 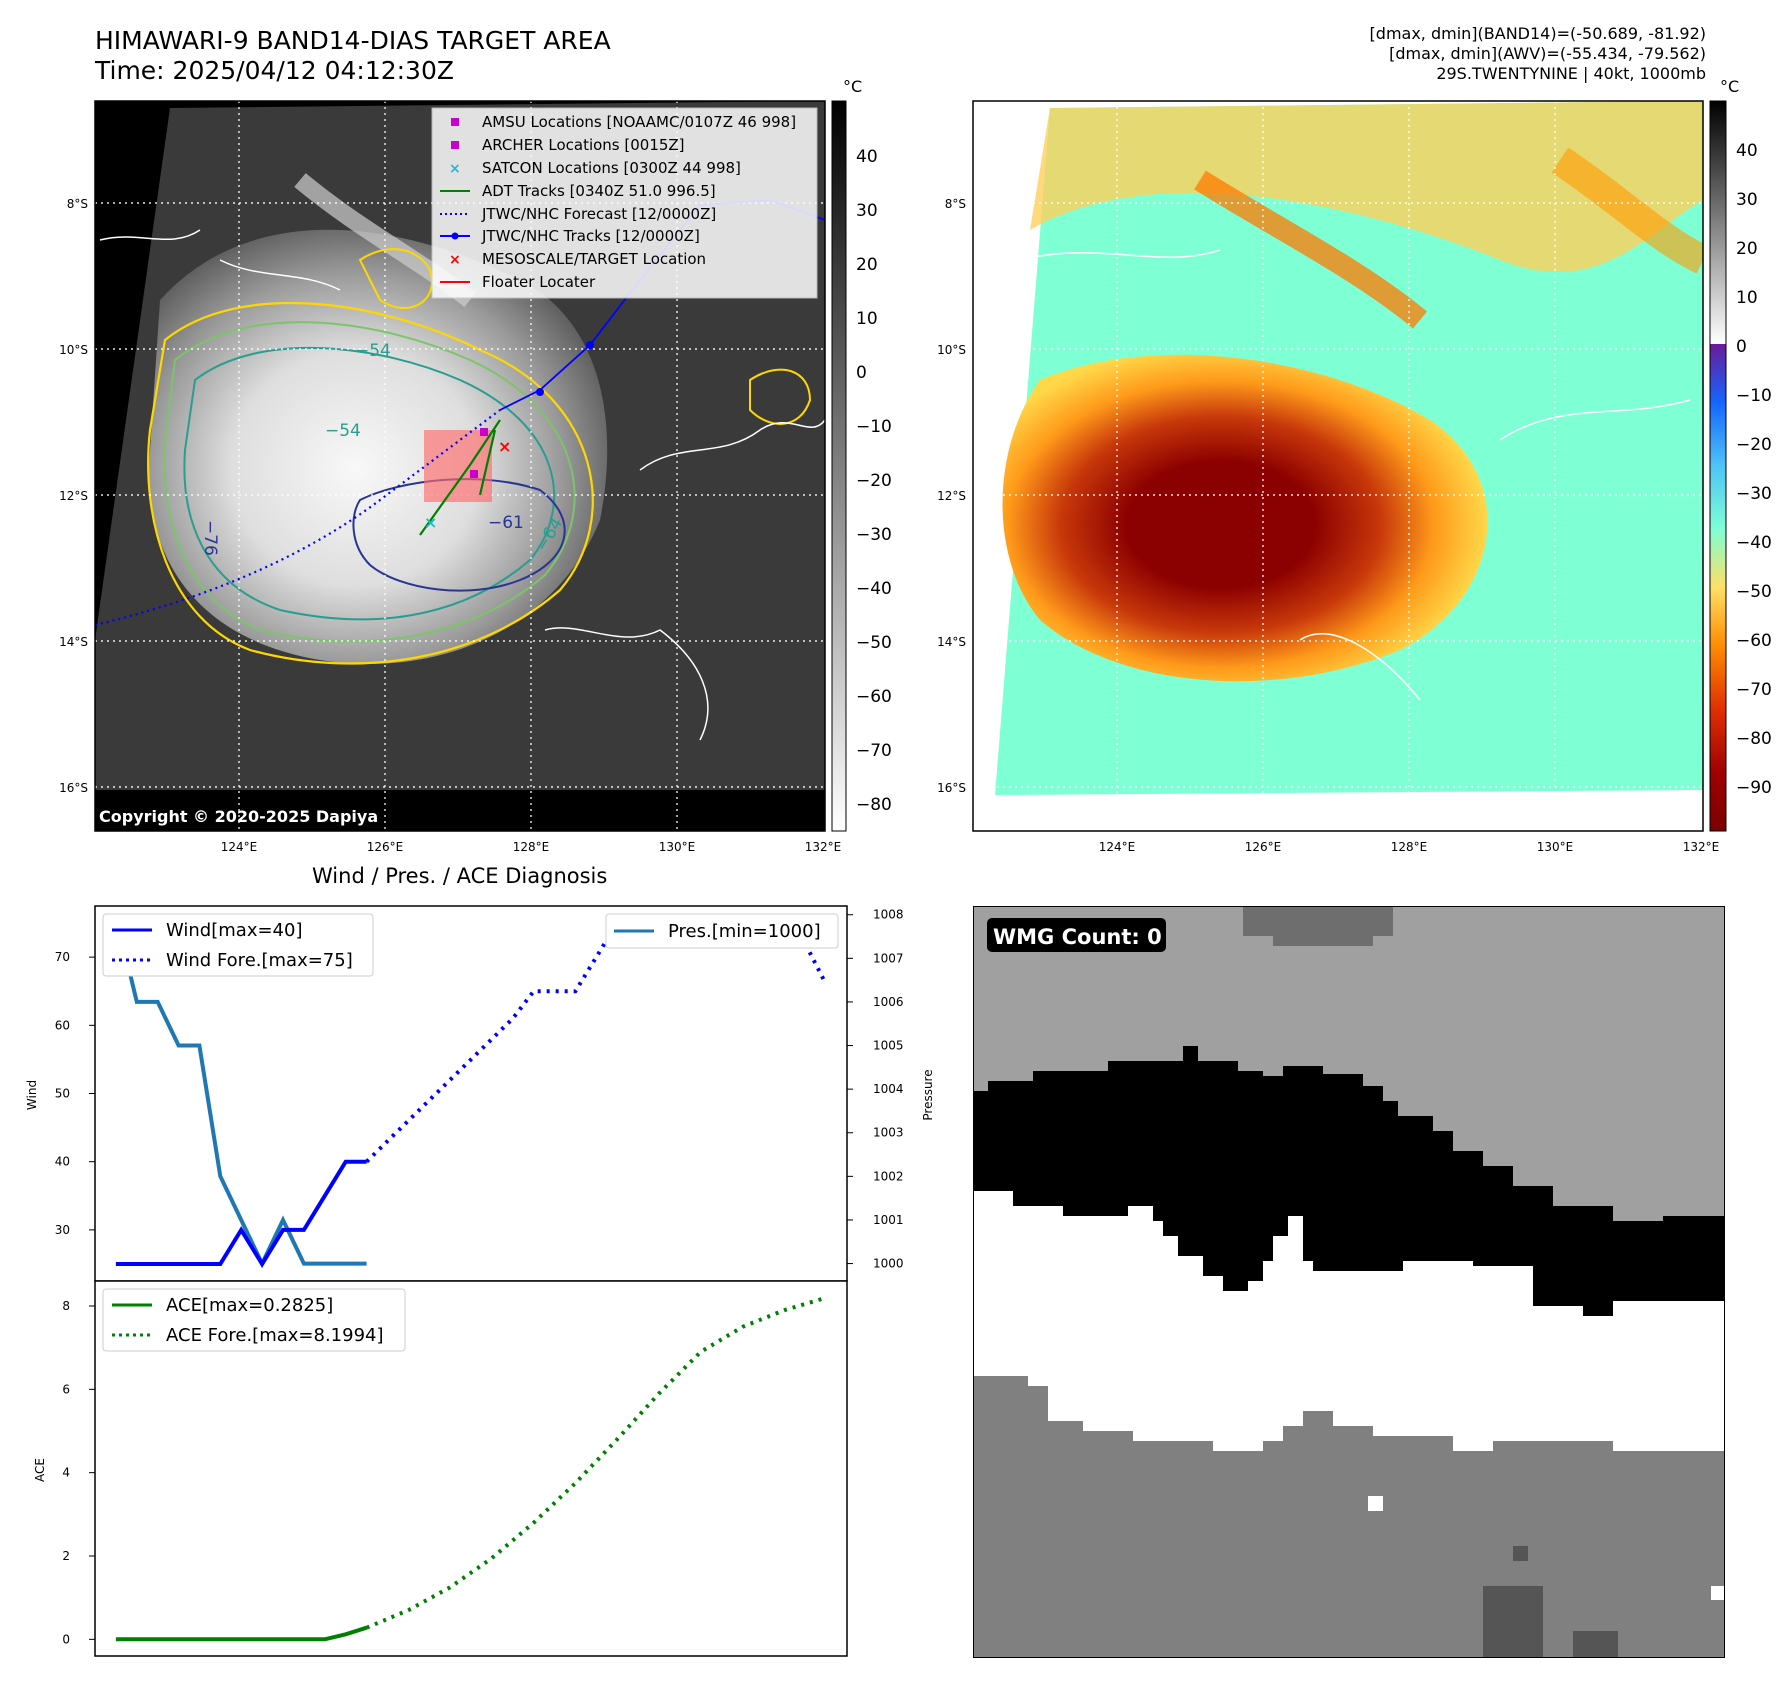 I want to click on awv-lat-ticks: 8°S 10°S 12°S 14°S 16°S, so click(x=951, y=496).